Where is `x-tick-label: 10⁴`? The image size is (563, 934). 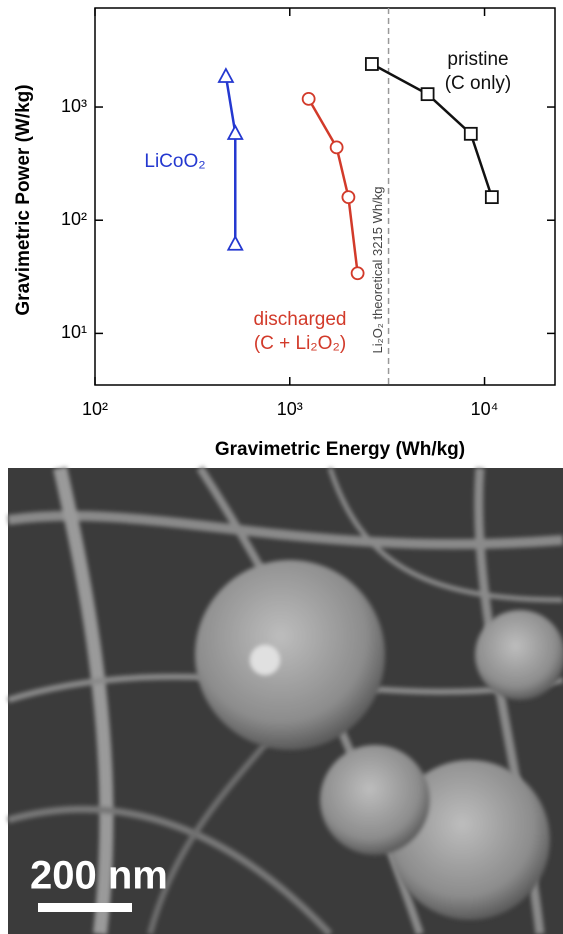 x-tick-label: 10⁴ is located at coordinates (485, 409).